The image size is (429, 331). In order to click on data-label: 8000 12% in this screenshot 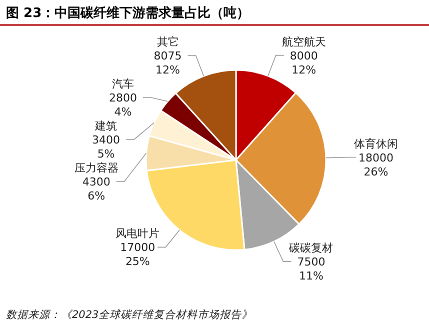, I will do `click(304, 62)`.